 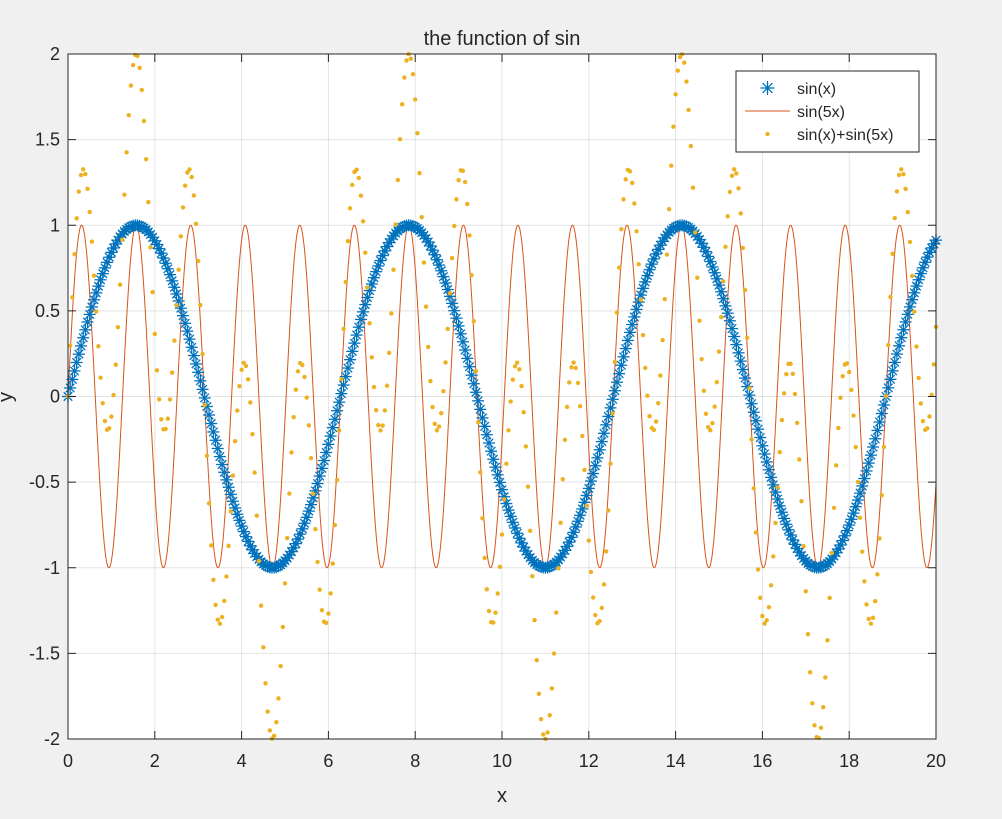 What do you see at coordinates (328, 761) in the screenshot?
I see `x-tick-label: 6` at bounding box center [328, 761].